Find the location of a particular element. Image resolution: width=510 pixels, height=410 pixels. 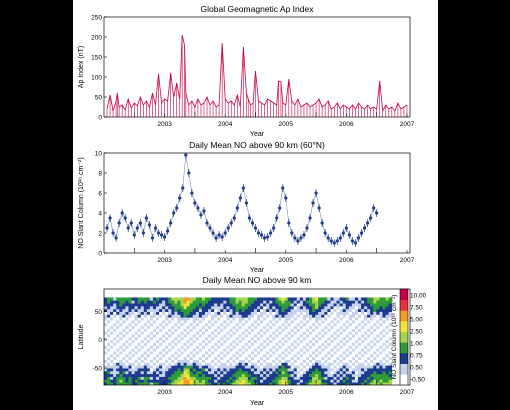

colorbar-swatch is located at coordinates (404, 316).